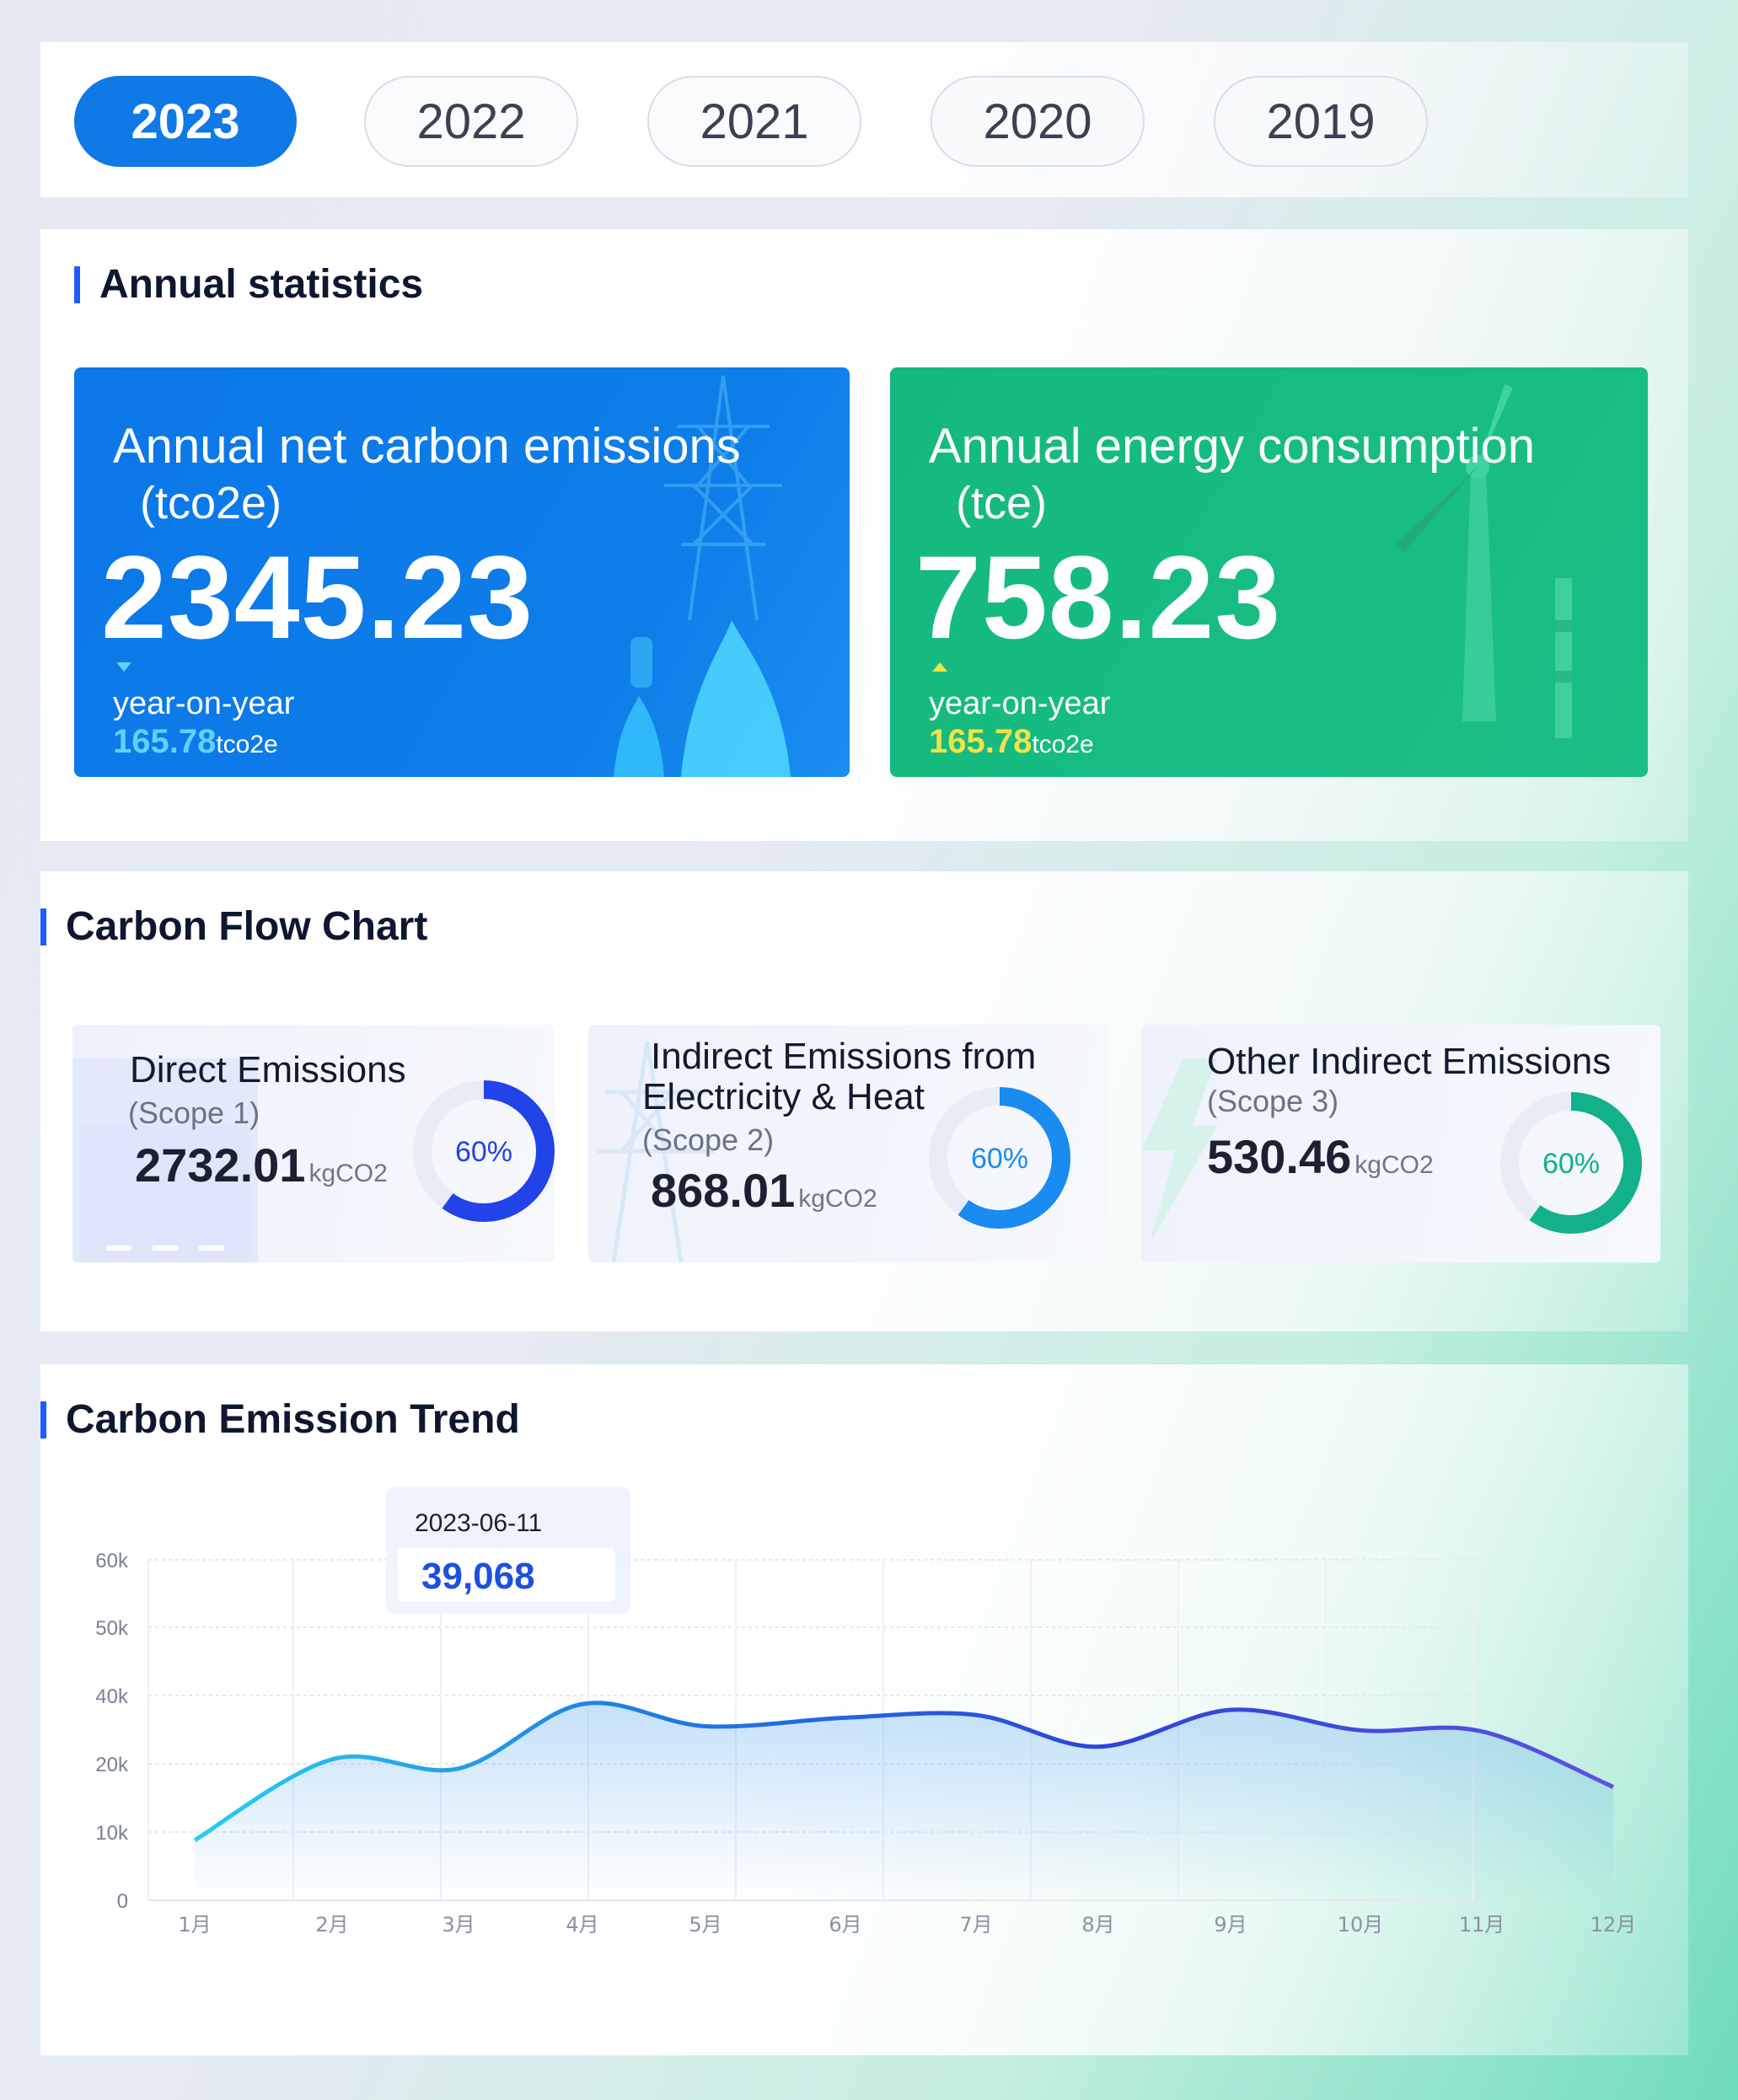 The height and width of the screenshot is (2100, 1738). Describe the element at coordinates (458, 1925) in the screenshot. I see `x-tick-label: 3月` at that location.